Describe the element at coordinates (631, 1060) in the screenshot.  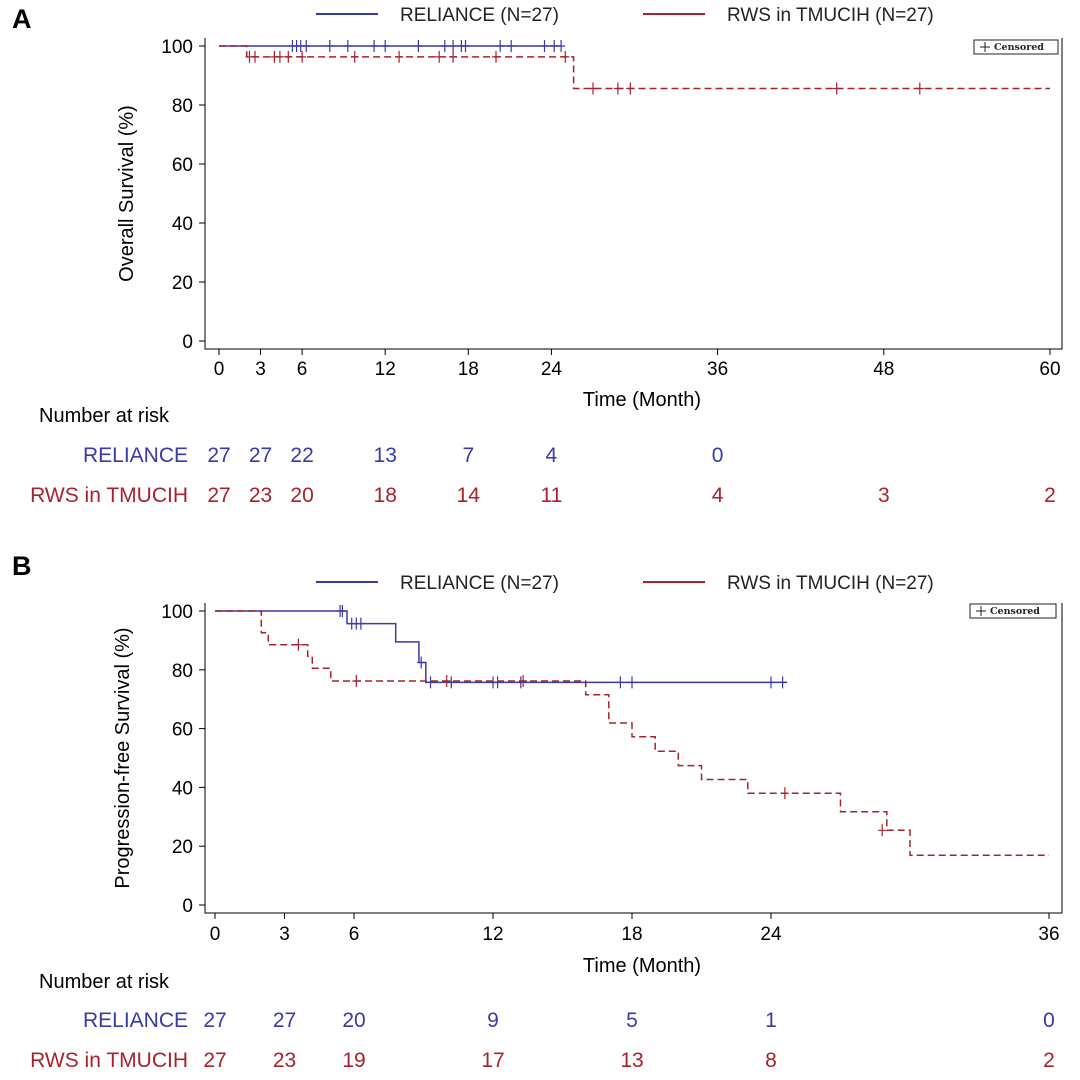
I see `risk-count-rws: 13` at that location.